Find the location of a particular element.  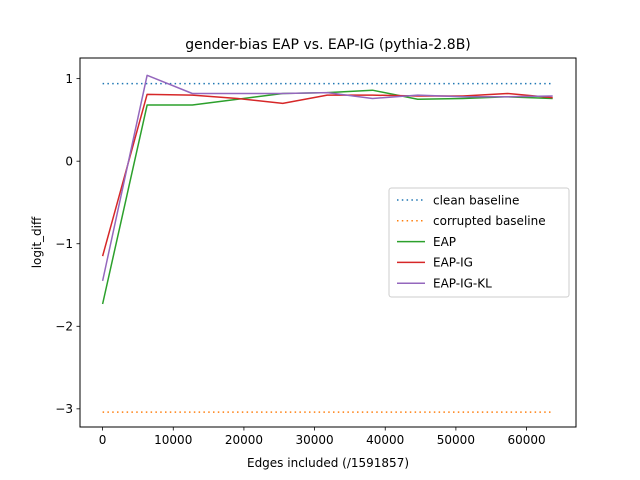

legend-label-eap-ig-kl: EAP-IG-KL is located at coordinates (462, 284).